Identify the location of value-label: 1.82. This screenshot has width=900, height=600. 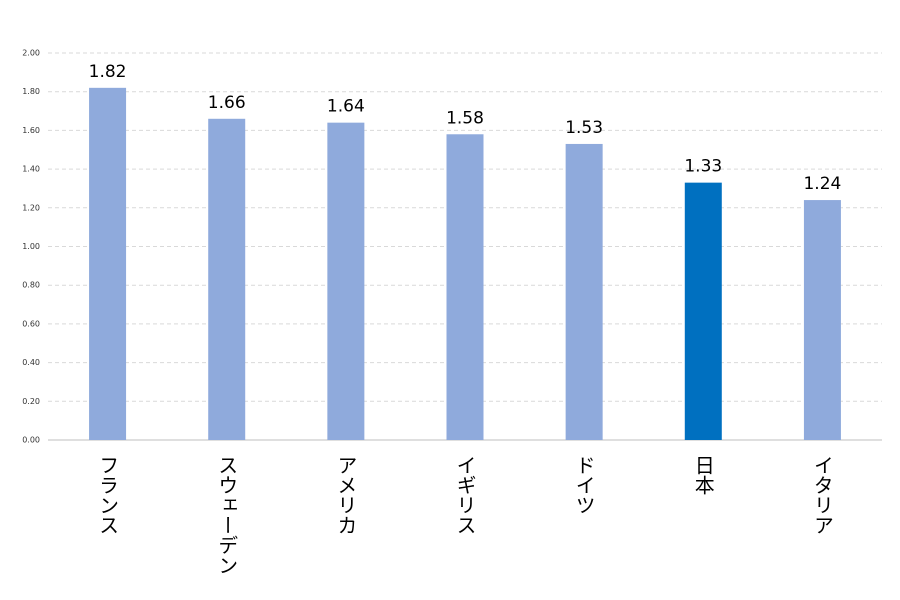
(108, 72).